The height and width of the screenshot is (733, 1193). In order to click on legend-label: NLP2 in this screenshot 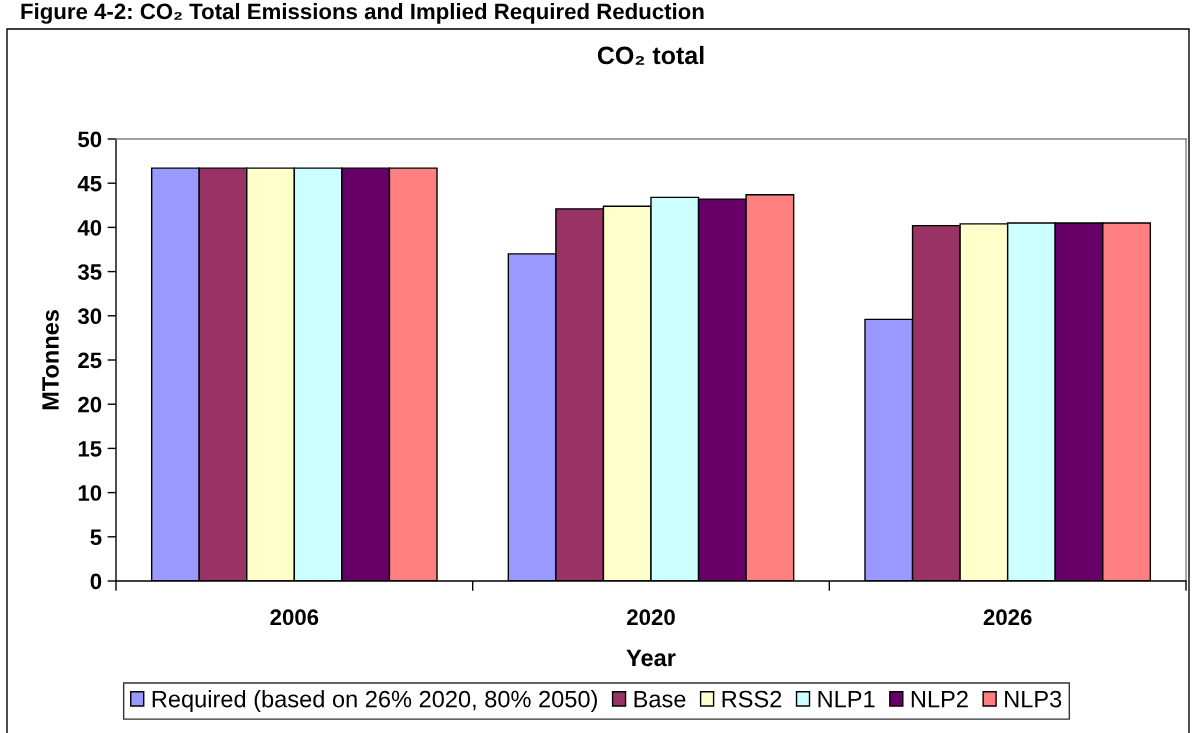, I will do `click(939, 699)`.